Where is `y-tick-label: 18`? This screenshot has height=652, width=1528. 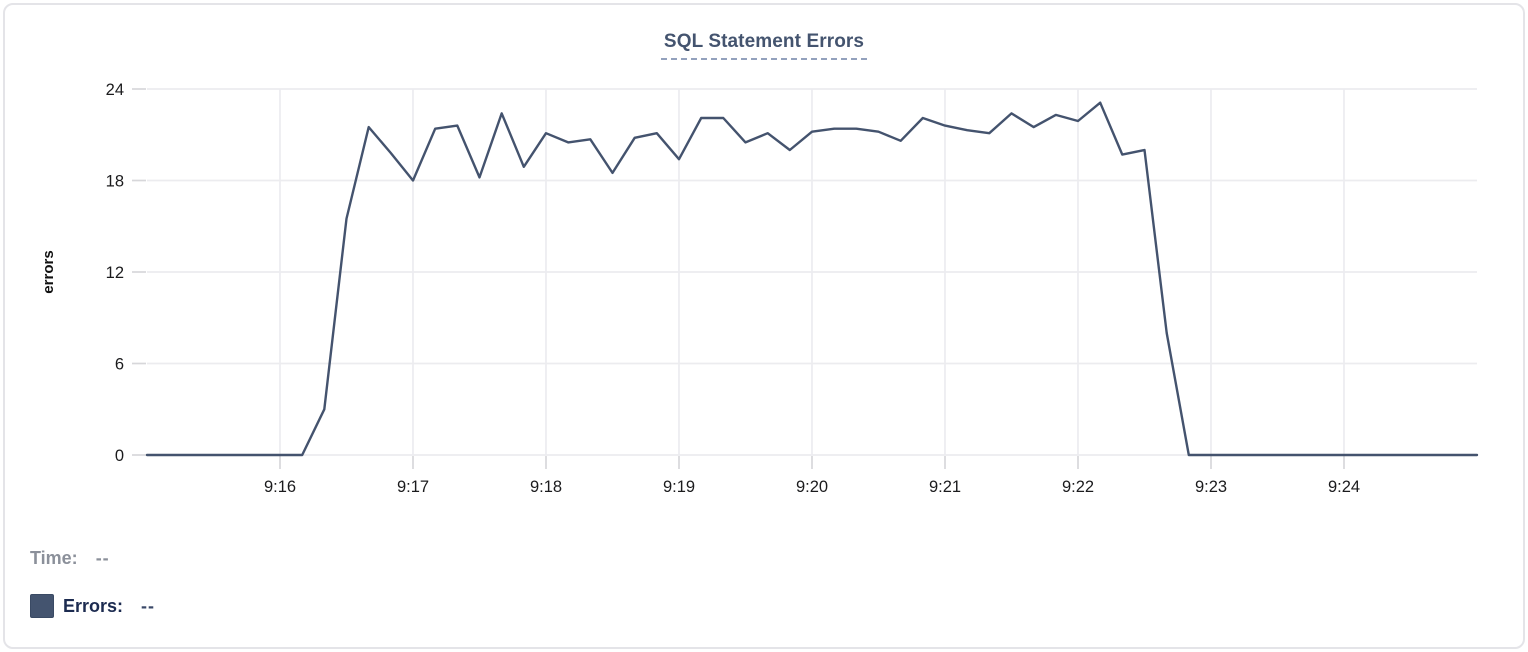 y-tick-label: 18 is located at coordinates (115, 182).